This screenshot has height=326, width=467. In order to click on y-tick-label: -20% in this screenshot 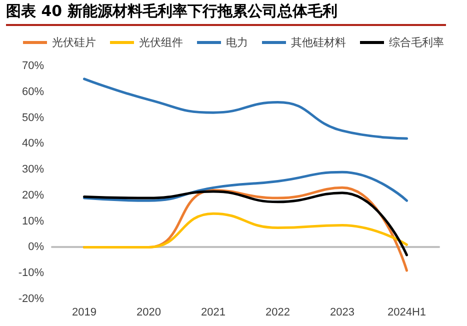, I will do `click(31, 299)`.